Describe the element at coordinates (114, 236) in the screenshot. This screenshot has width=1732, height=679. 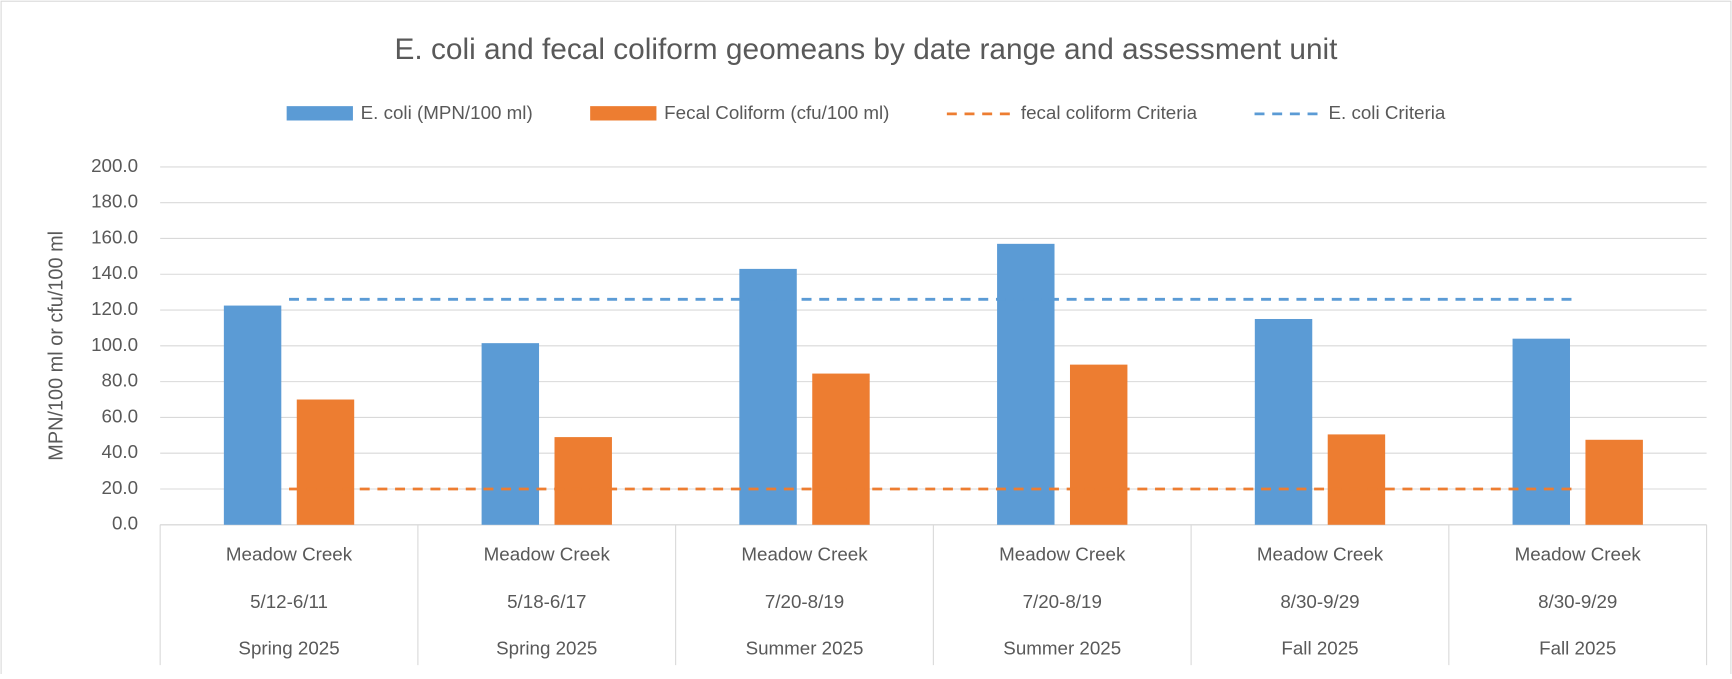
I see `y-tick-label: 160.0` at that location.